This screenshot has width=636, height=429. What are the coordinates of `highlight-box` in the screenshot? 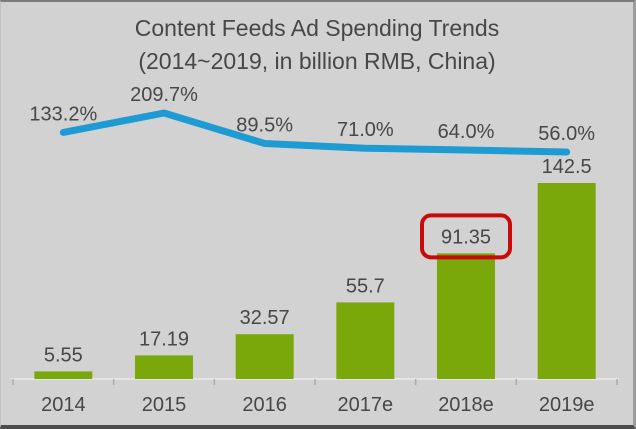 It's located at (466, 236).